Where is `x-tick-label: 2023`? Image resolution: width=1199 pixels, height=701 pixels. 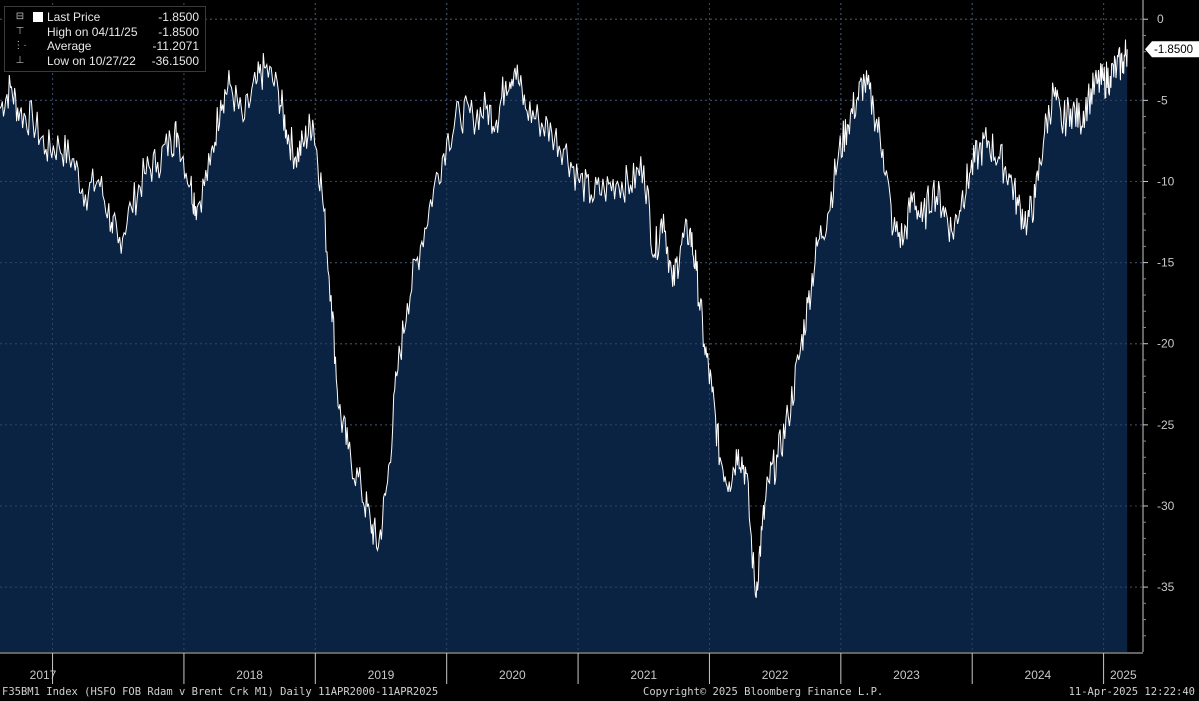
x-tick-label: 2023 is located at coordinates (906, 675).